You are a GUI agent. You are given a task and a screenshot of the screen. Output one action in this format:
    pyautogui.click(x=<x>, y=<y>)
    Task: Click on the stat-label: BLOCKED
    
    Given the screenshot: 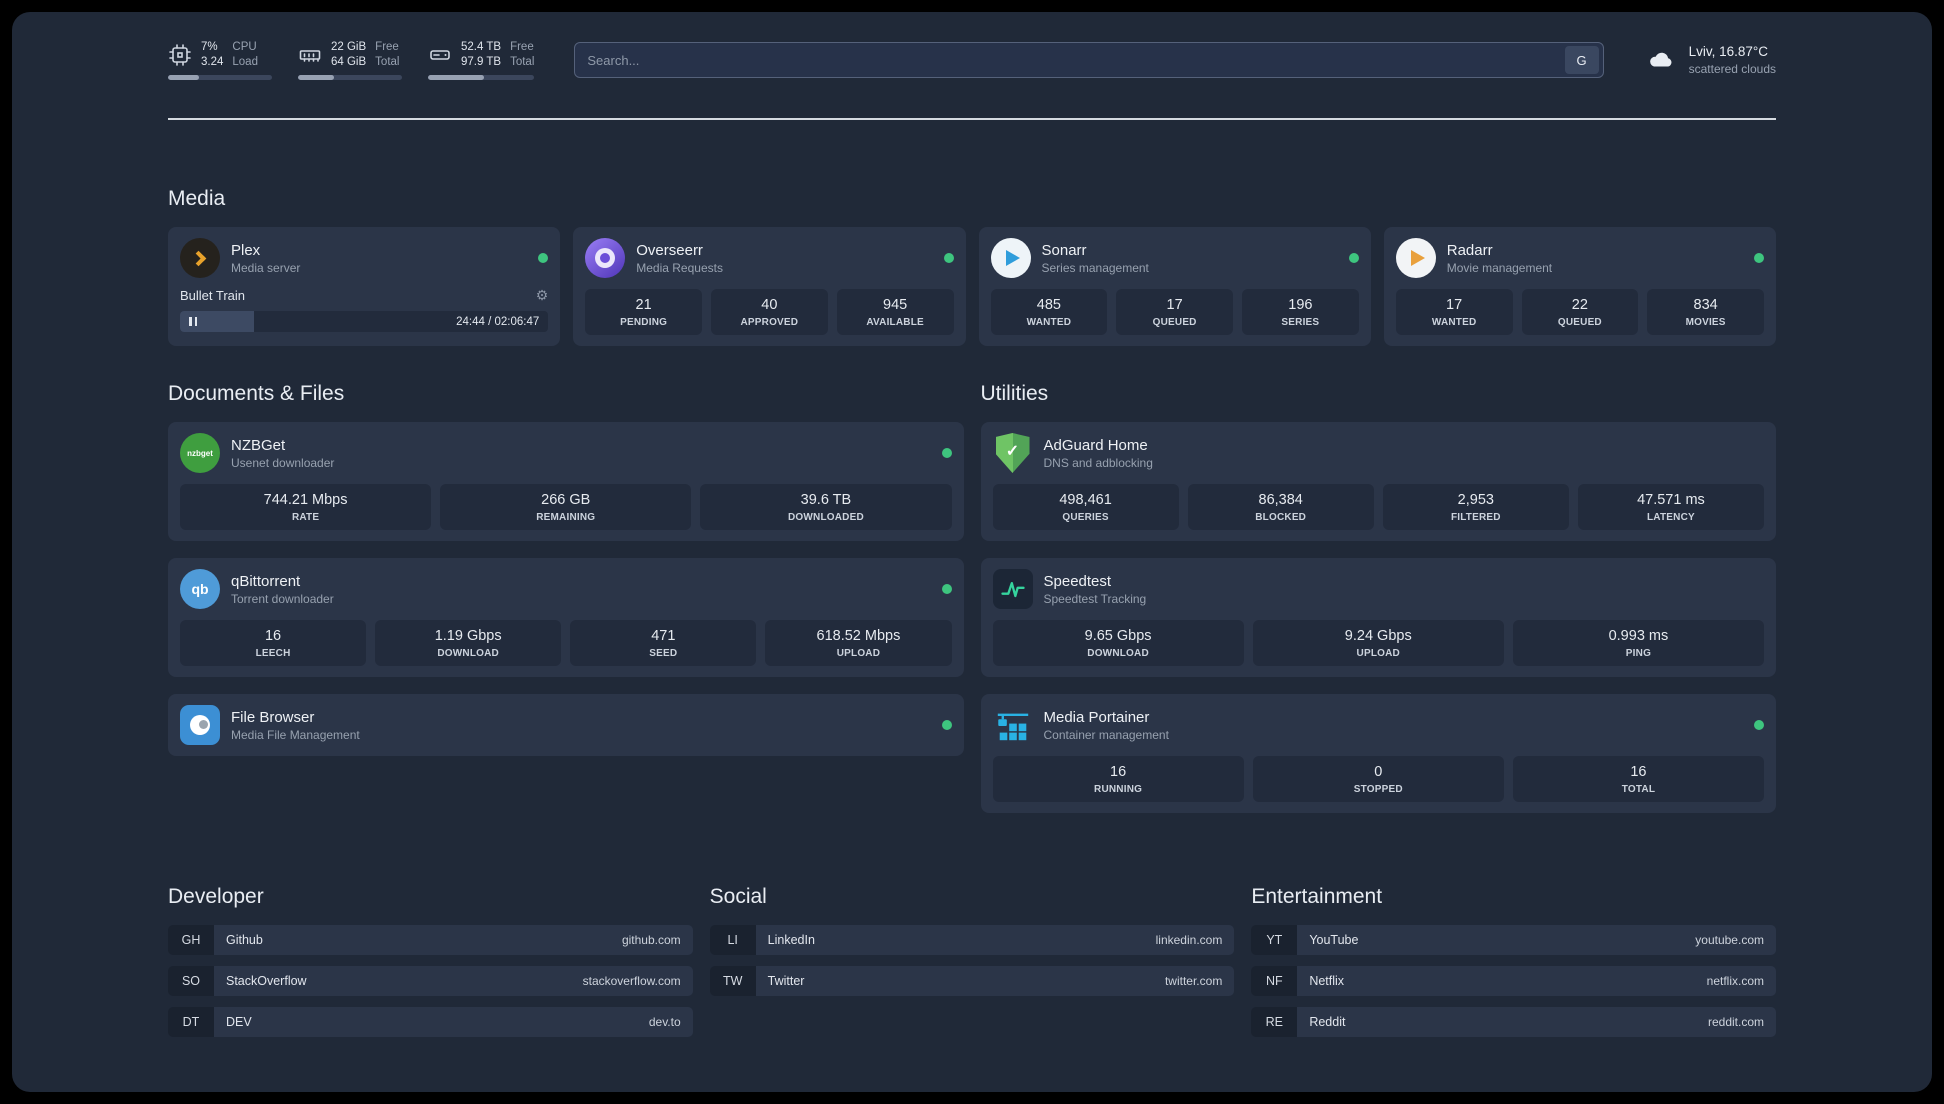 What is the action you would take?
    pyautogui.click(x=1281, y=517)
    